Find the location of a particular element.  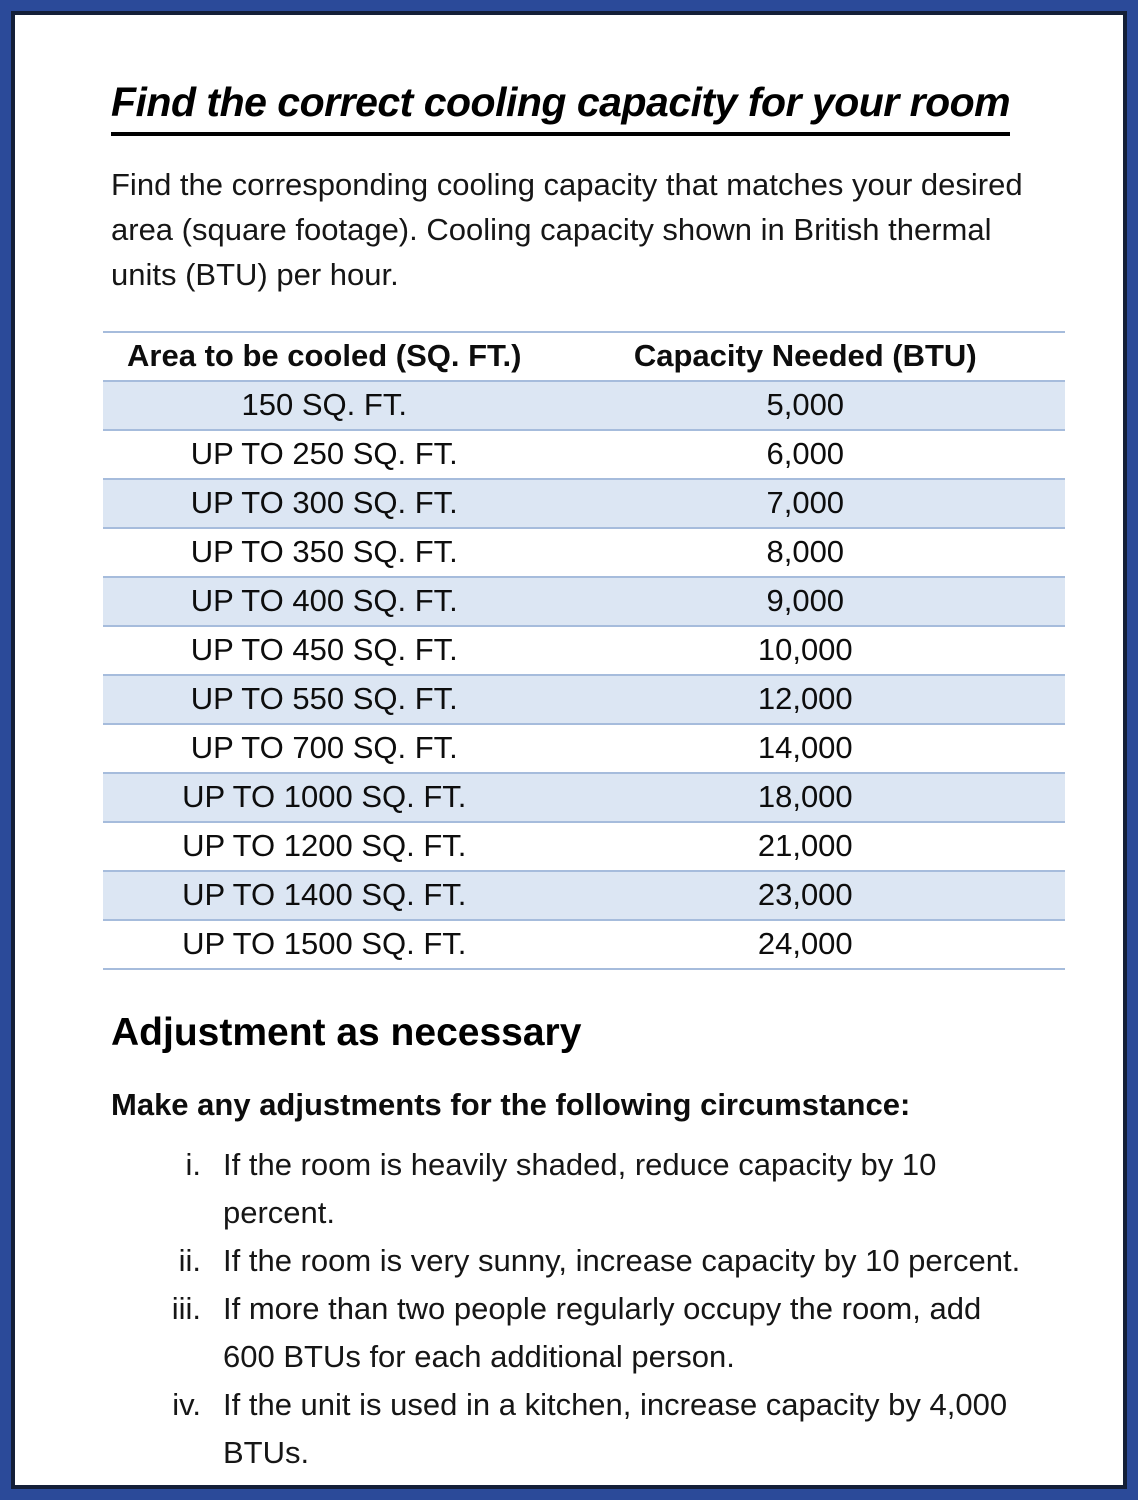

capacity-cell: 8,000 is located at coordinates (805, 553).